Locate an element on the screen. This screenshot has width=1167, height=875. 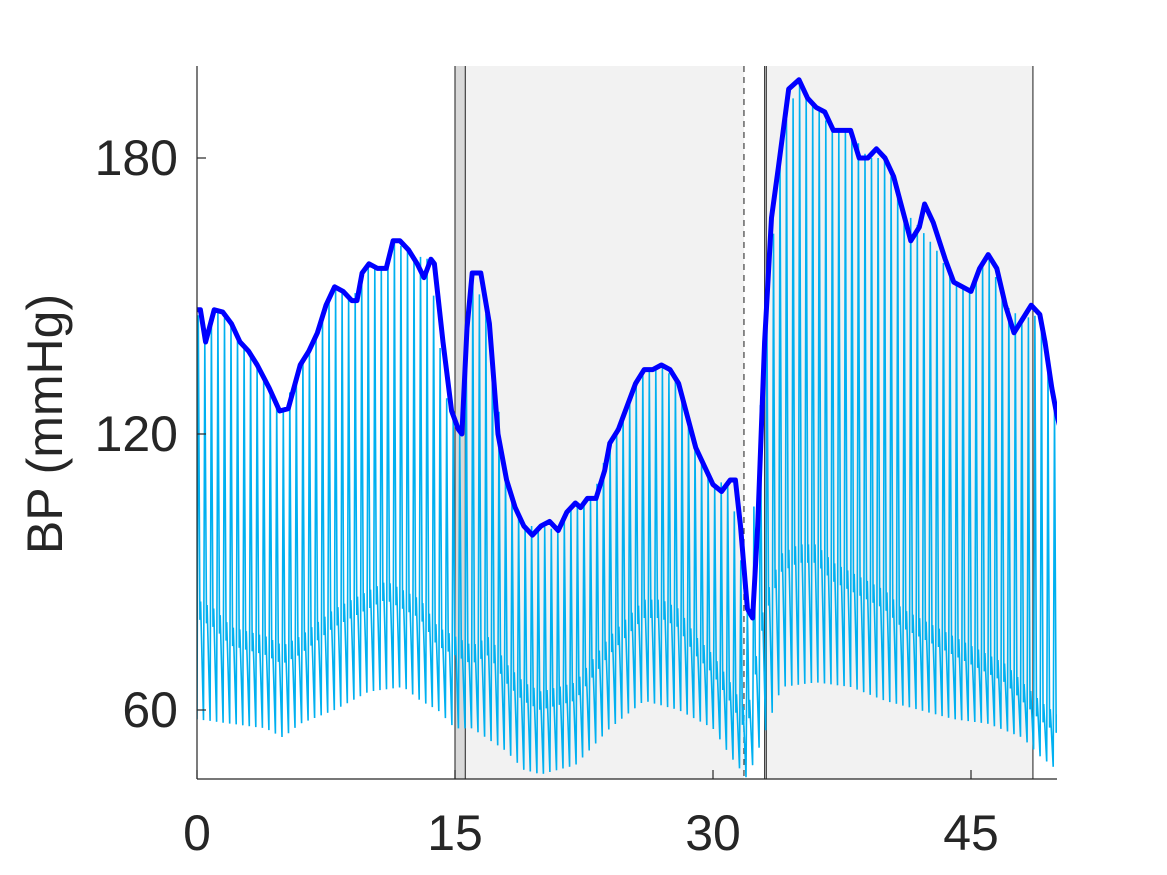
x-tick-label: 45 is located at coordinates (971, 833).